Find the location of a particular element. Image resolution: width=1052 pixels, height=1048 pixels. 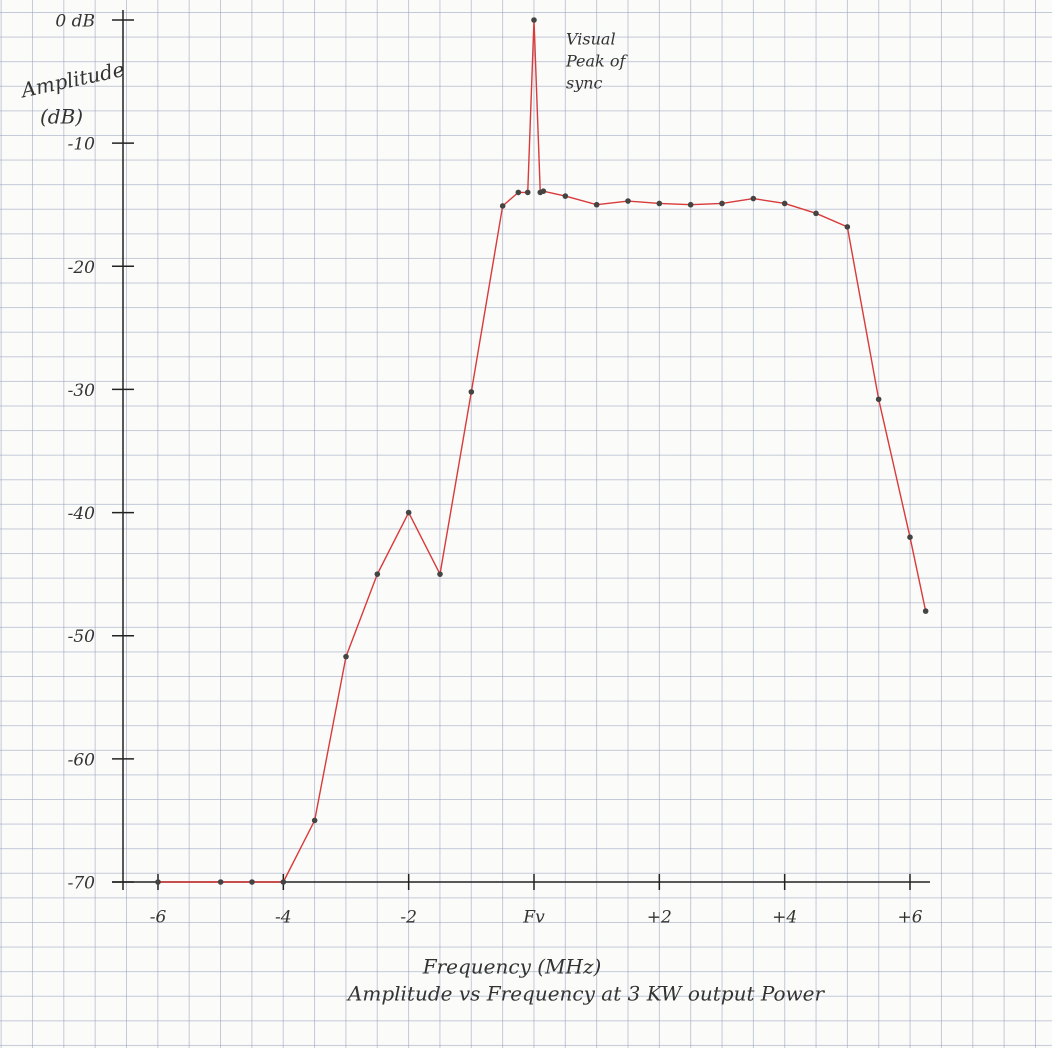

annotation: sync is located at coordinates (584, 83).